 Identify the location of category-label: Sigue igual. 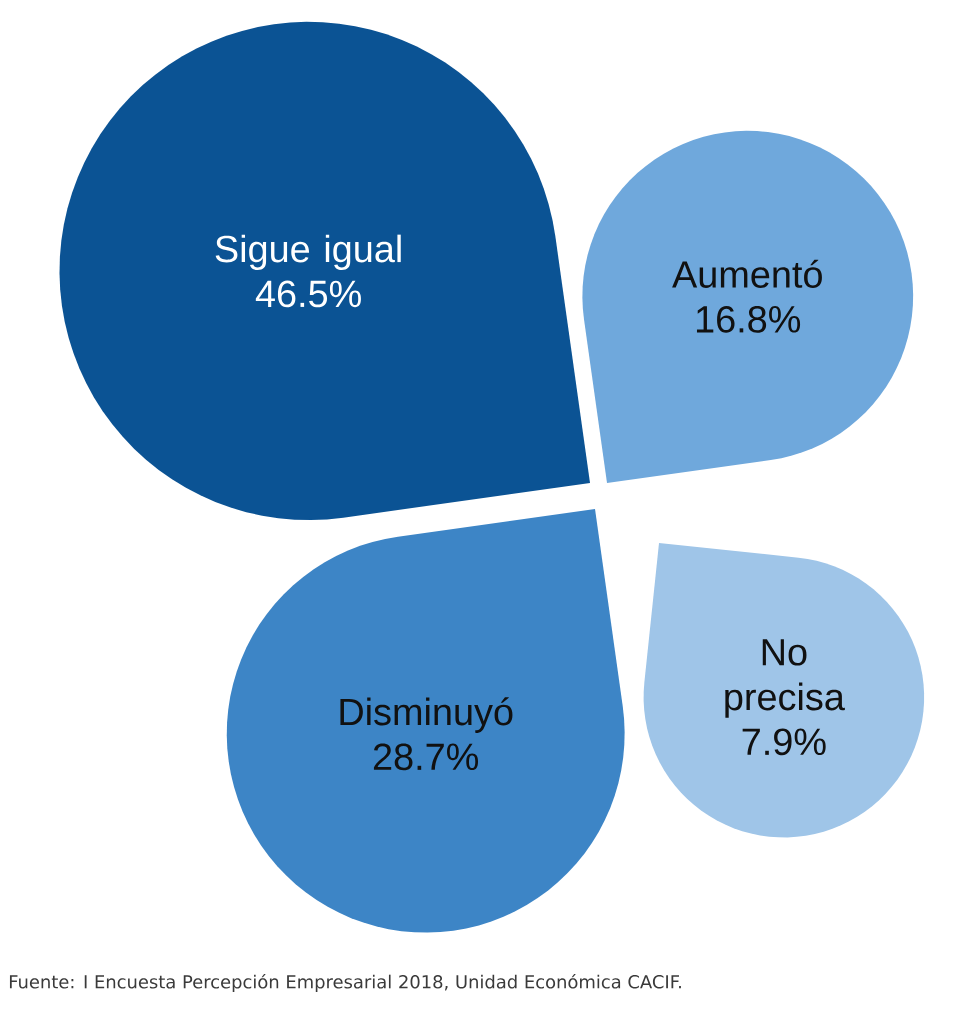
(308, 252).